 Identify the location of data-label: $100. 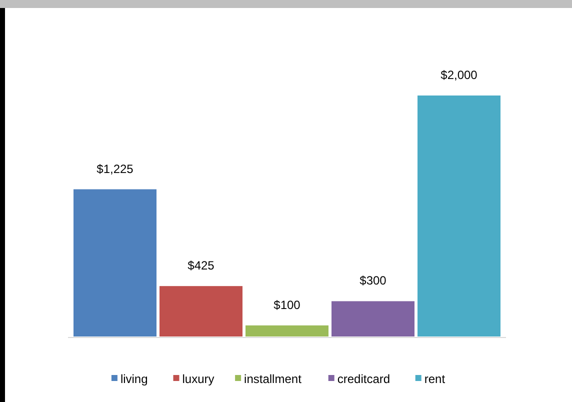
(287, 305).